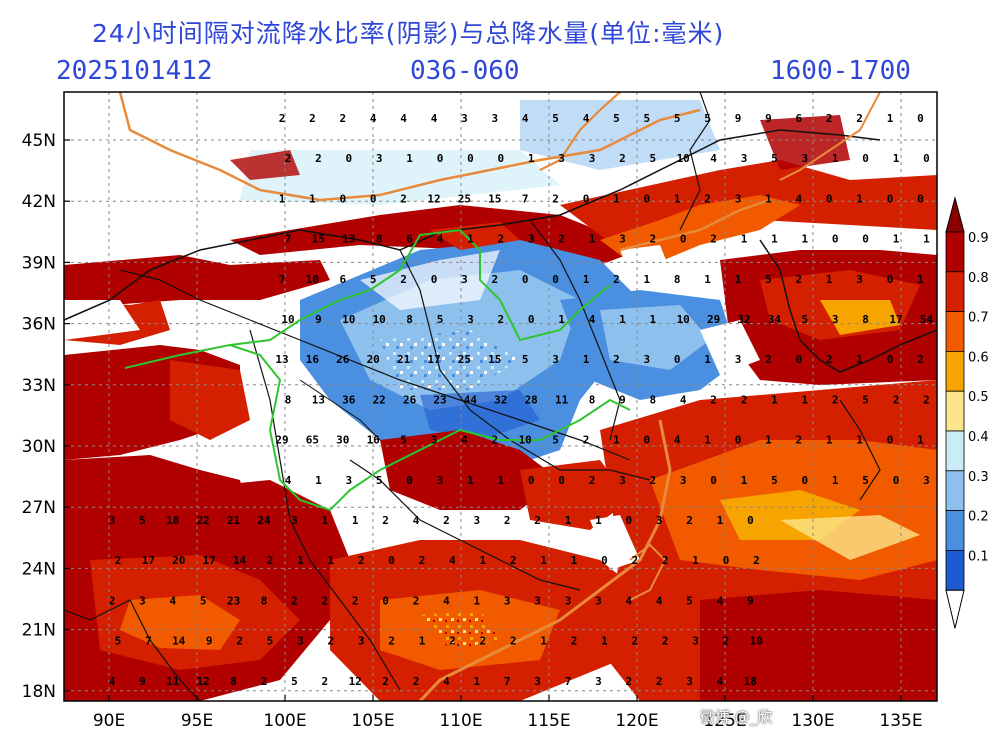 The image size is (1000, 750). Describe the element at coordinates (978, 437) in the screenshot. I see `colorbar-label: 0.4` at that location.